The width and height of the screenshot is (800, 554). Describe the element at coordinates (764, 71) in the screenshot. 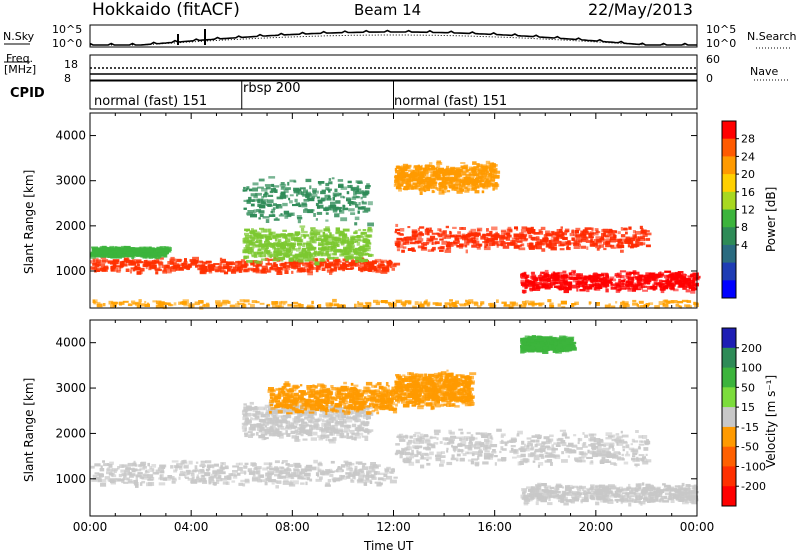

I see `nave-label: Nave` at that location.